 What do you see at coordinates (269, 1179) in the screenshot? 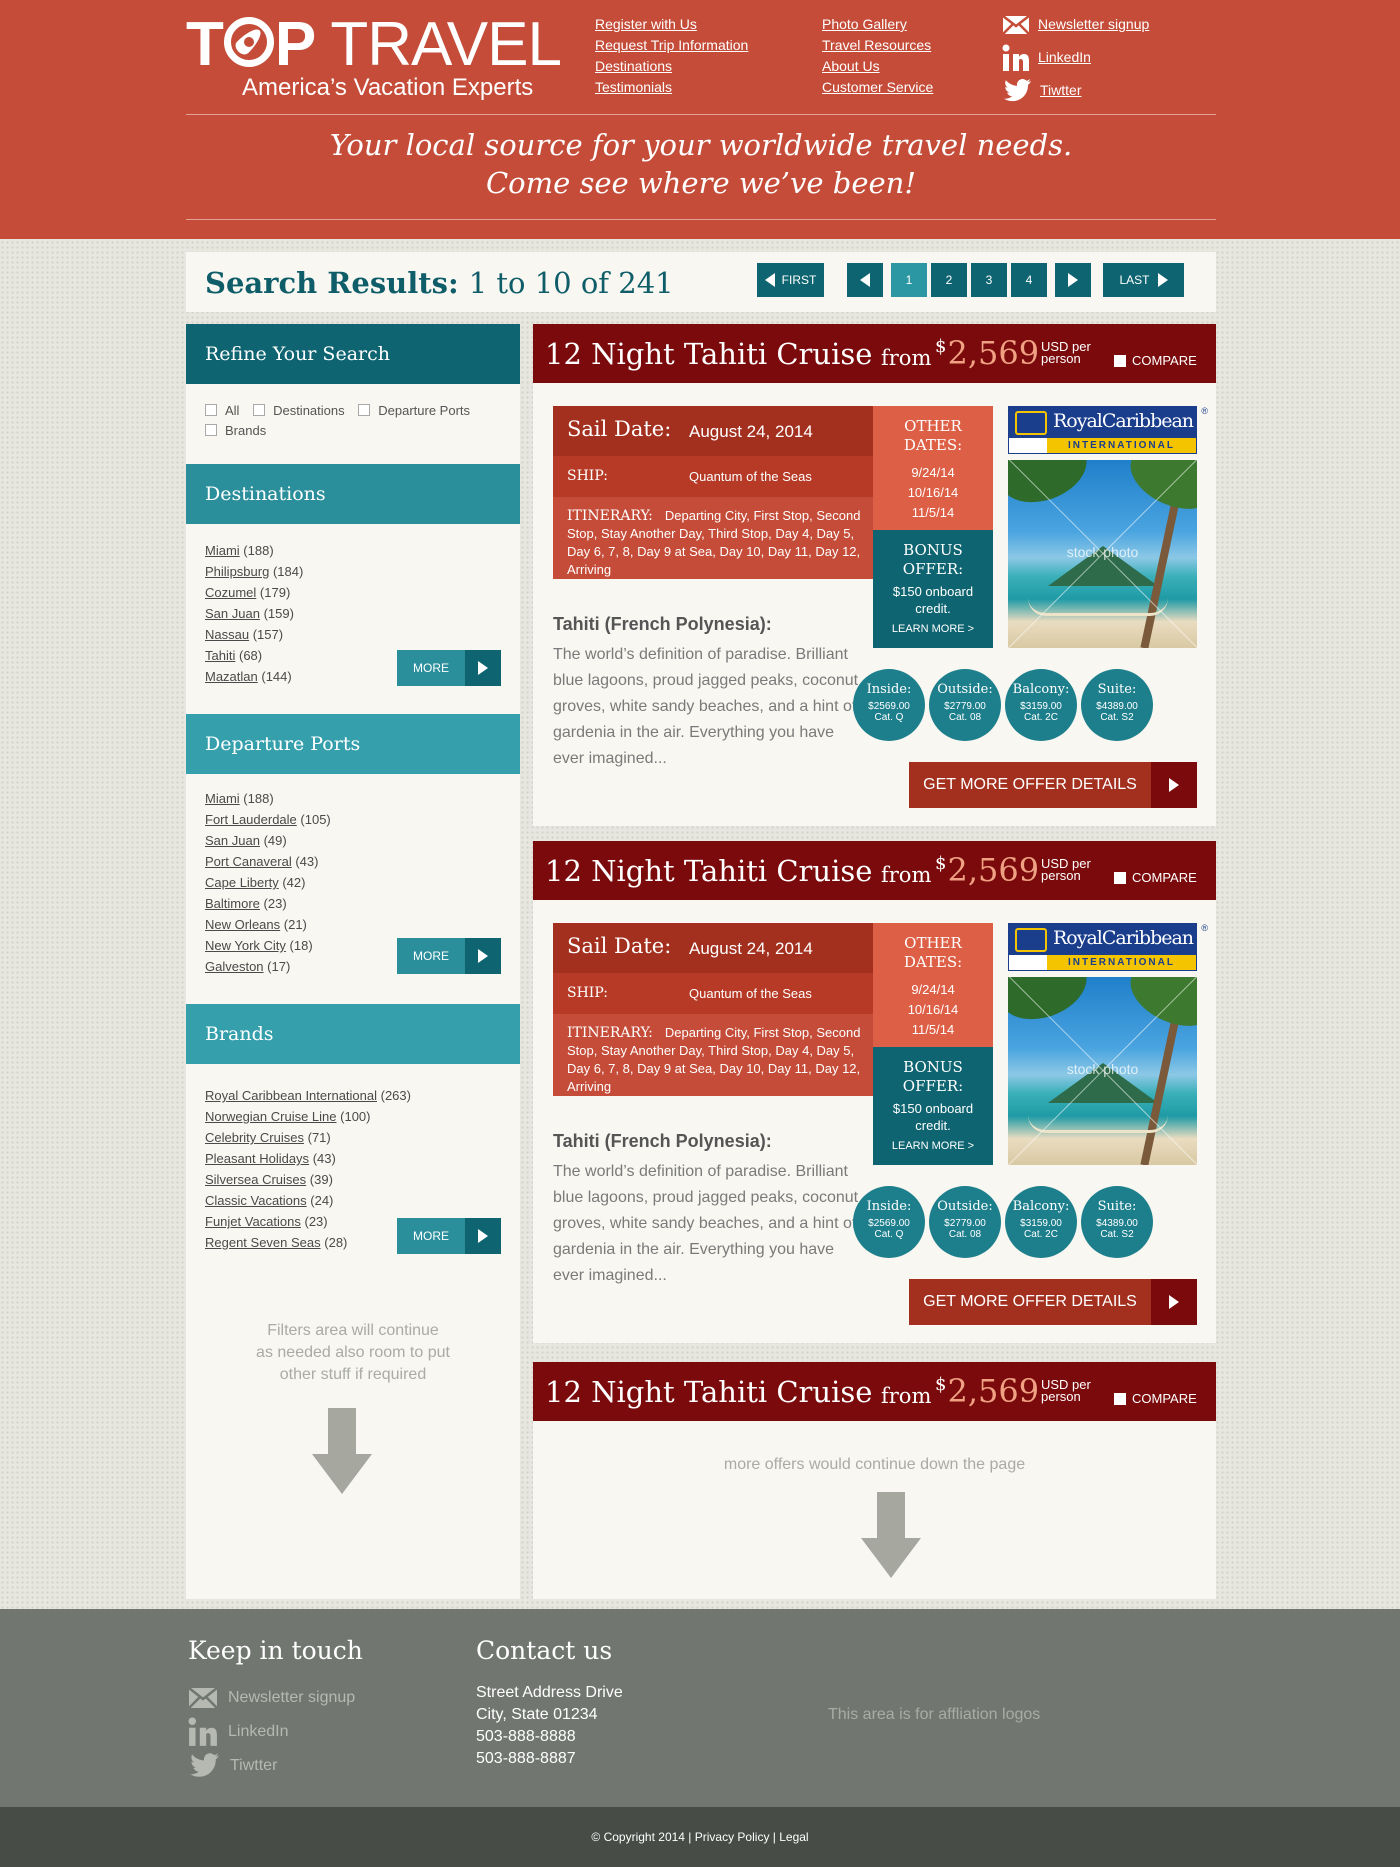
I see `list-item: Silversea Cruises (39)` at bounding box center [269, 1179].